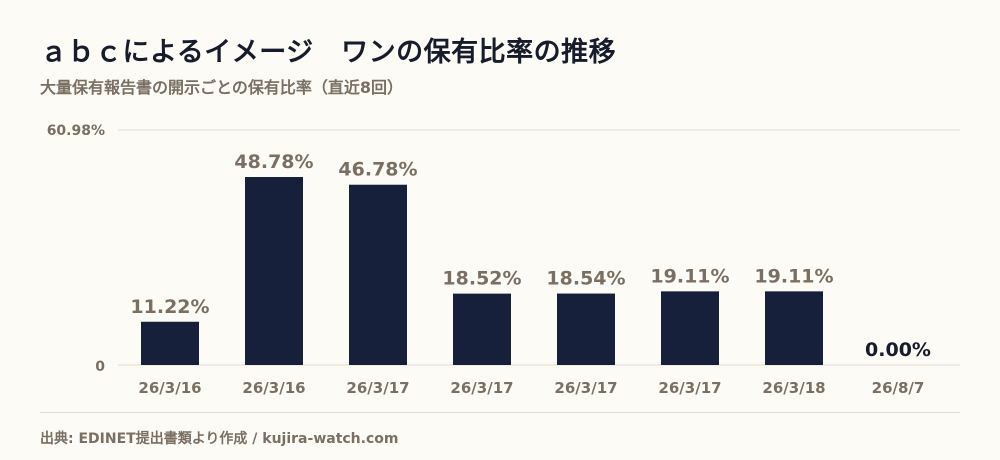  What do you see at coordinates (76, 131) in the screenshot?
I see `y-tick-label-max: 60.98%` at bounding box center [76, 131].